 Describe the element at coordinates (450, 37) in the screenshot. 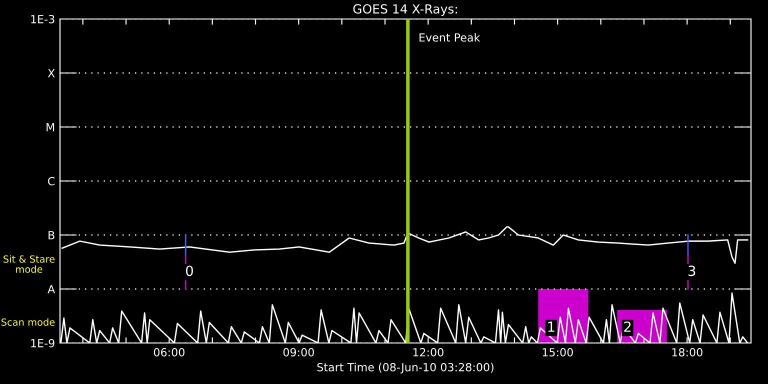

I see `ref-line-label: Event Peak` at that location.